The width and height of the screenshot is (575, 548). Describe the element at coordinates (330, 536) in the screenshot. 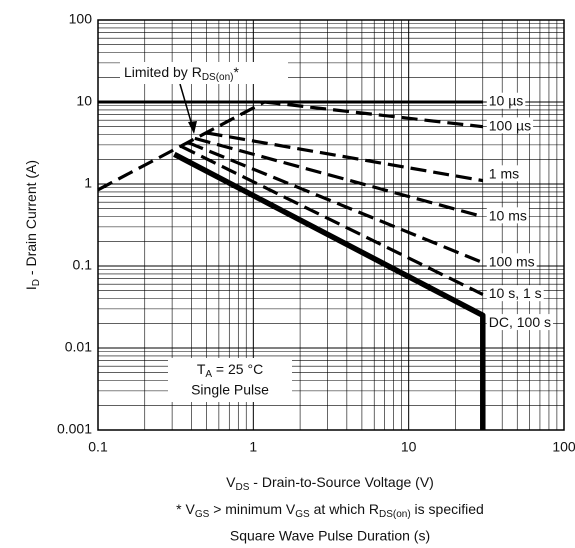

I see `caption: Square Wave Pulse Duration (s)` at that location.